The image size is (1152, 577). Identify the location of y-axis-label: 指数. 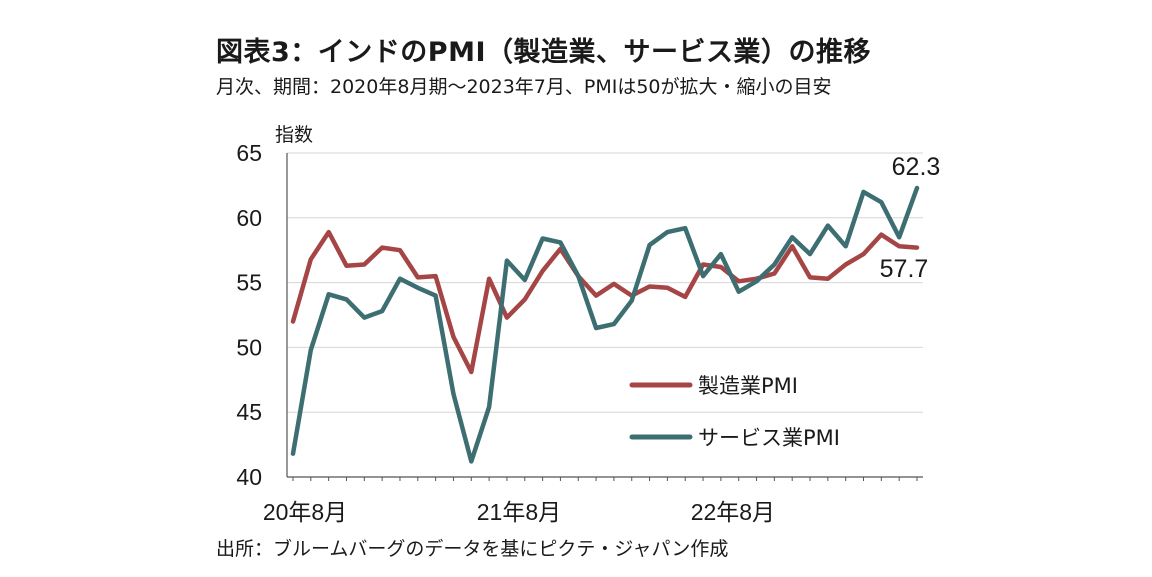
(294, 135).